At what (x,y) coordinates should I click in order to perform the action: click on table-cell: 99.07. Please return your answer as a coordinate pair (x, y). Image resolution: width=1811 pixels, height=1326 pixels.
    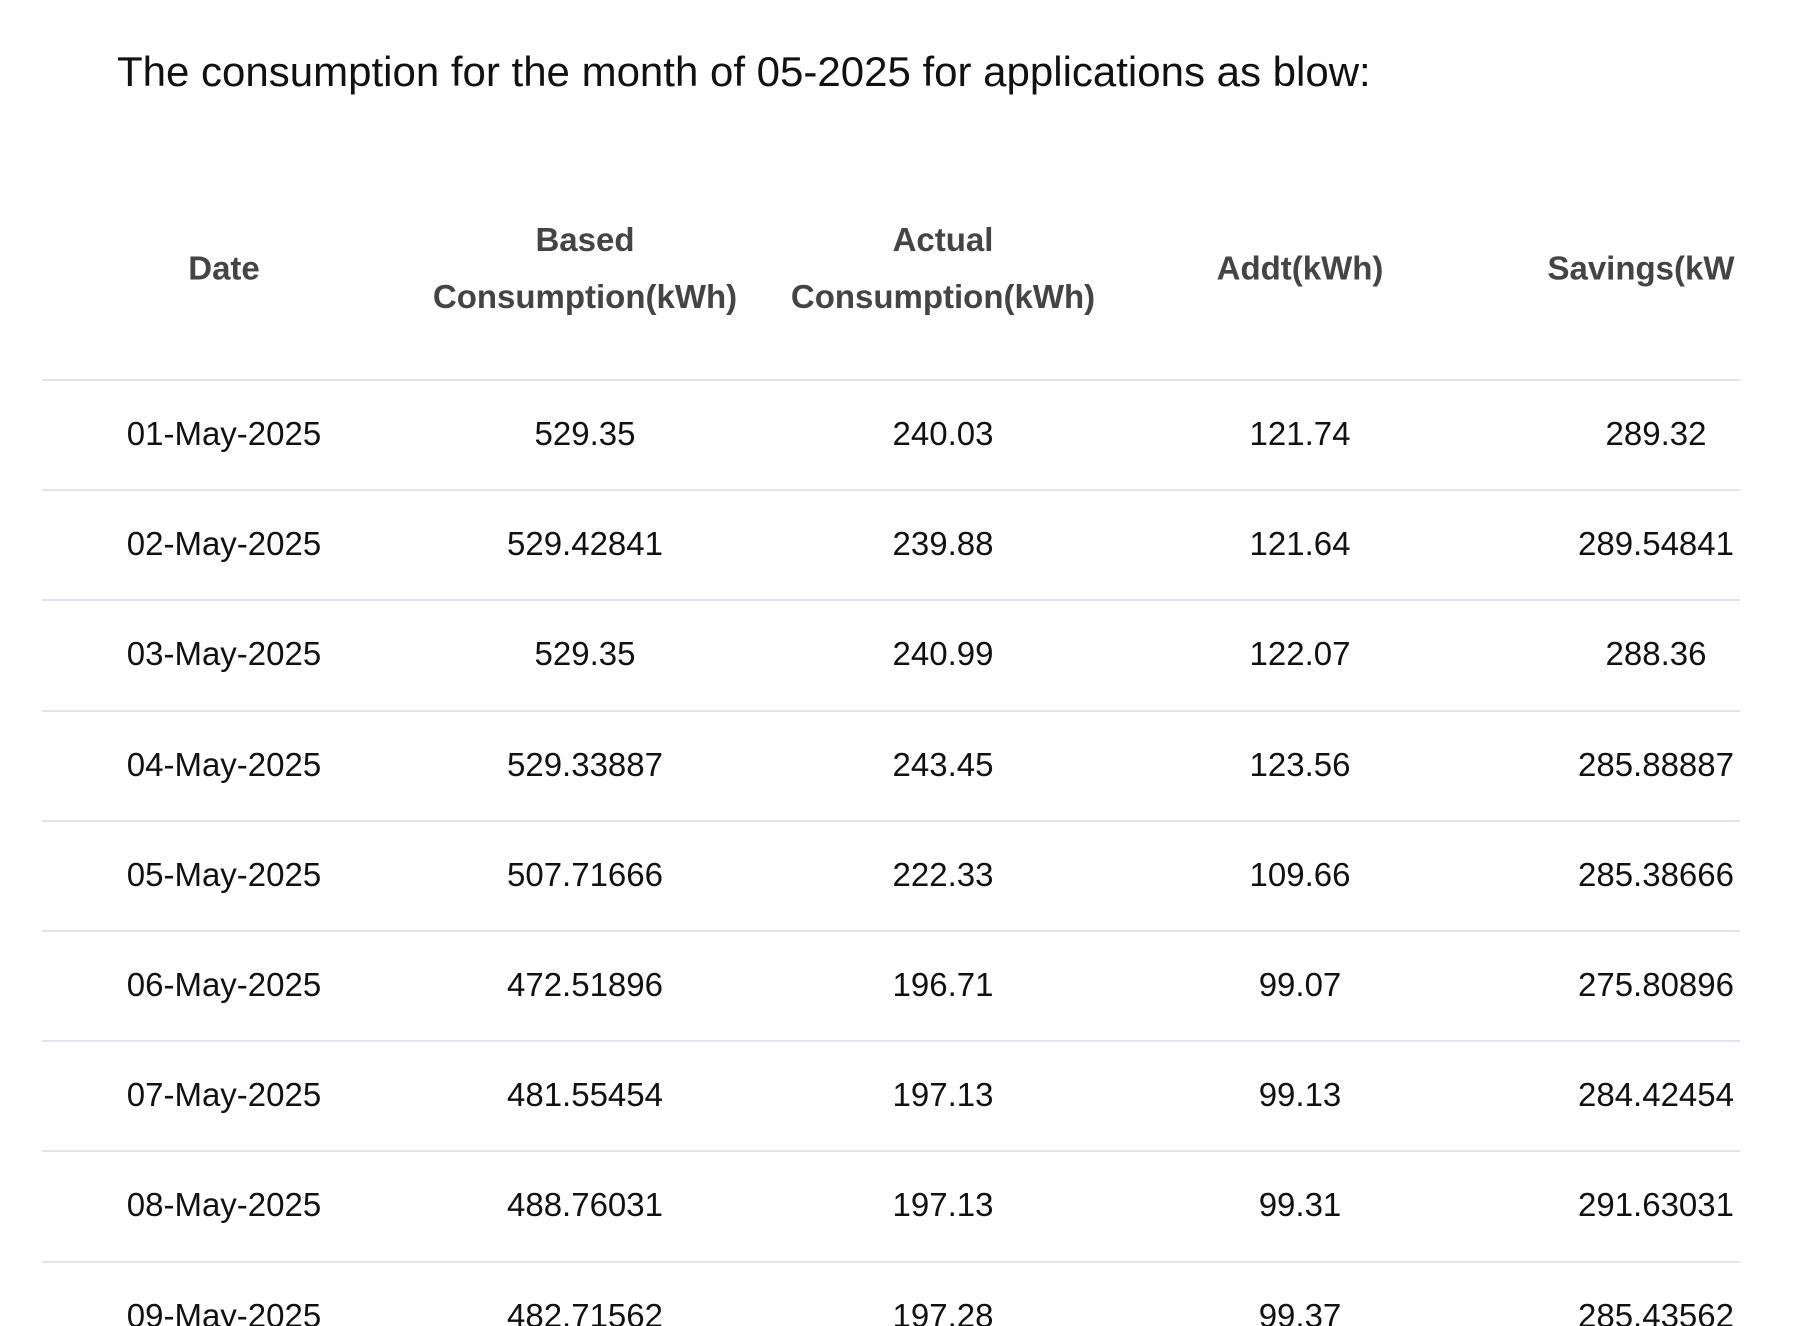
    Looking at the image, I should click on (1300, 984).